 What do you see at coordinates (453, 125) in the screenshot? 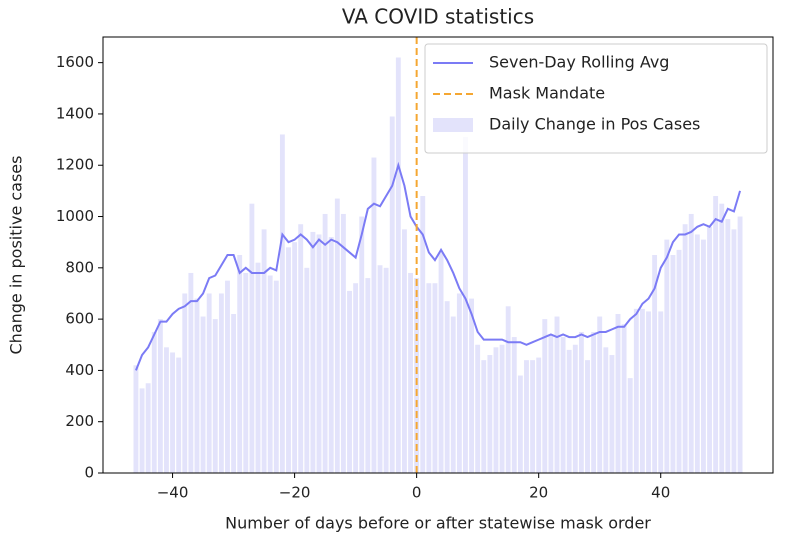
I see `legend-swatch` at bounding box center [453, 125].